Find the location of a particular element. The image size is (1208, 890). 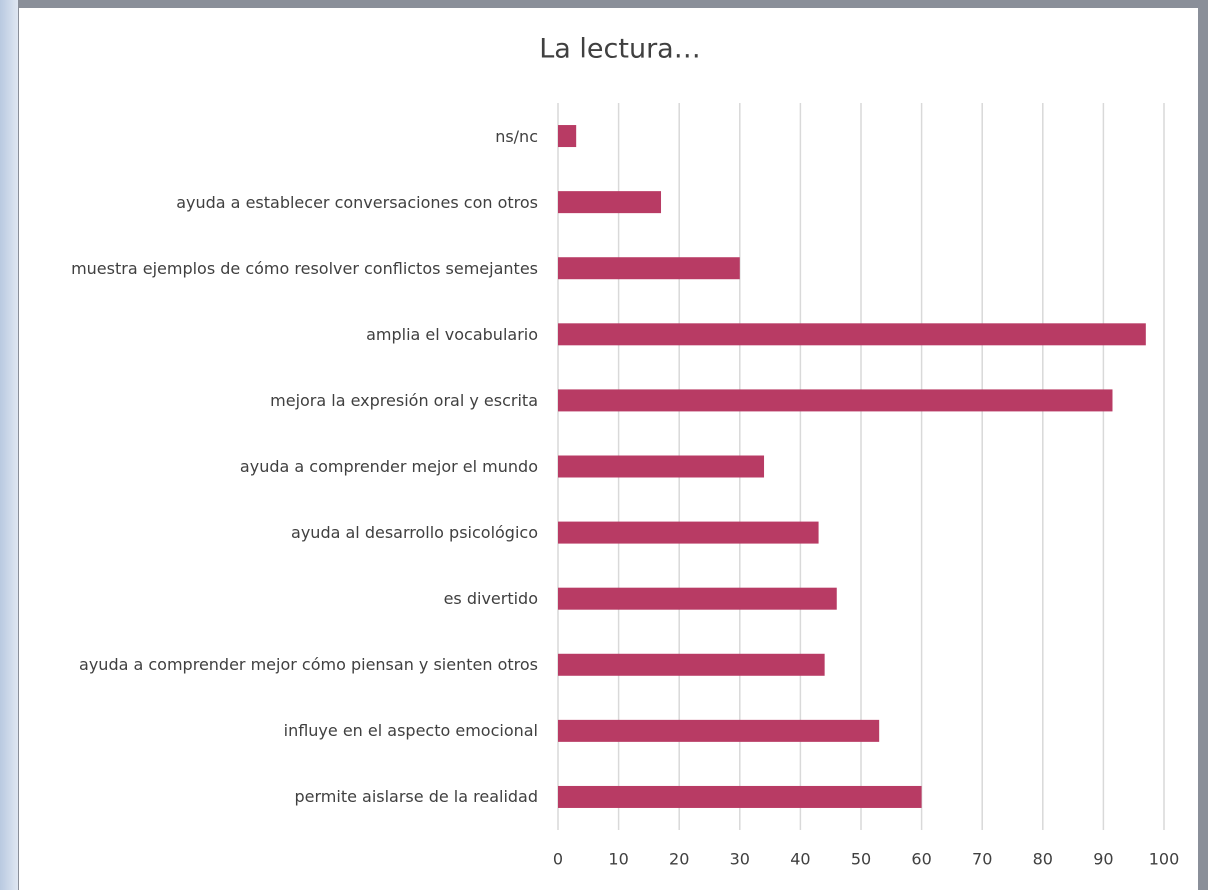

y-tick-label: ayuda al desarrollo psicológico is located at coordinates (278, 532).